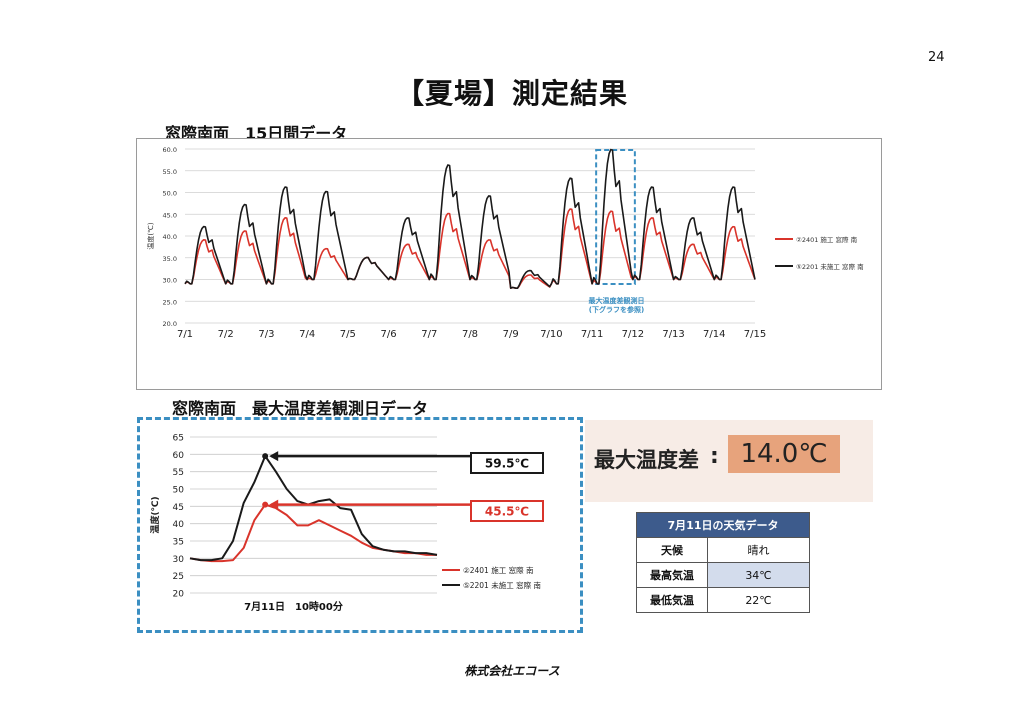 This screenshot has width=1024, height=725. Describe the element at coordinates (511, 334) in the screenshot. I see `x-tick-label: 7/9` at that location.